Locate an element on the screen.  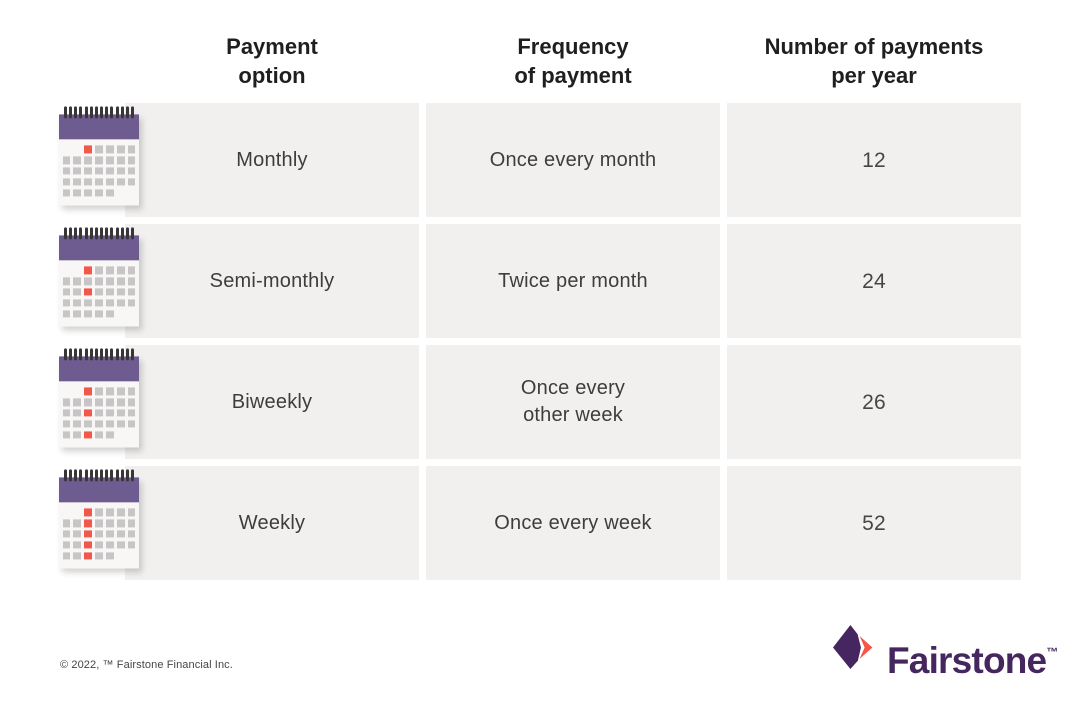
fairstone-diamond-icon is located at coordinates (853, 647).